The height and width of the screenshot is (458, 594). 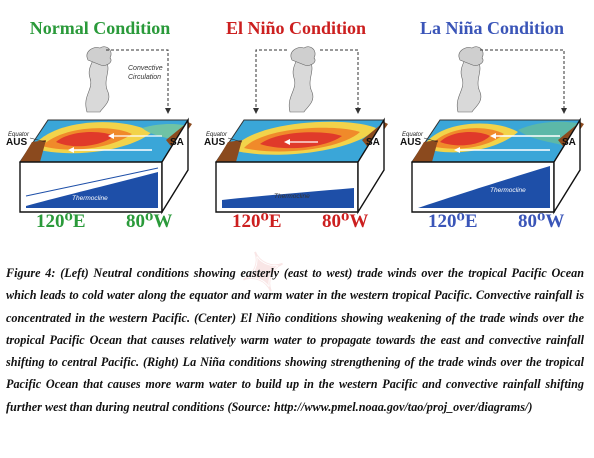 I want to click on circulation-label: Circulation, so click(x=144, y=77).